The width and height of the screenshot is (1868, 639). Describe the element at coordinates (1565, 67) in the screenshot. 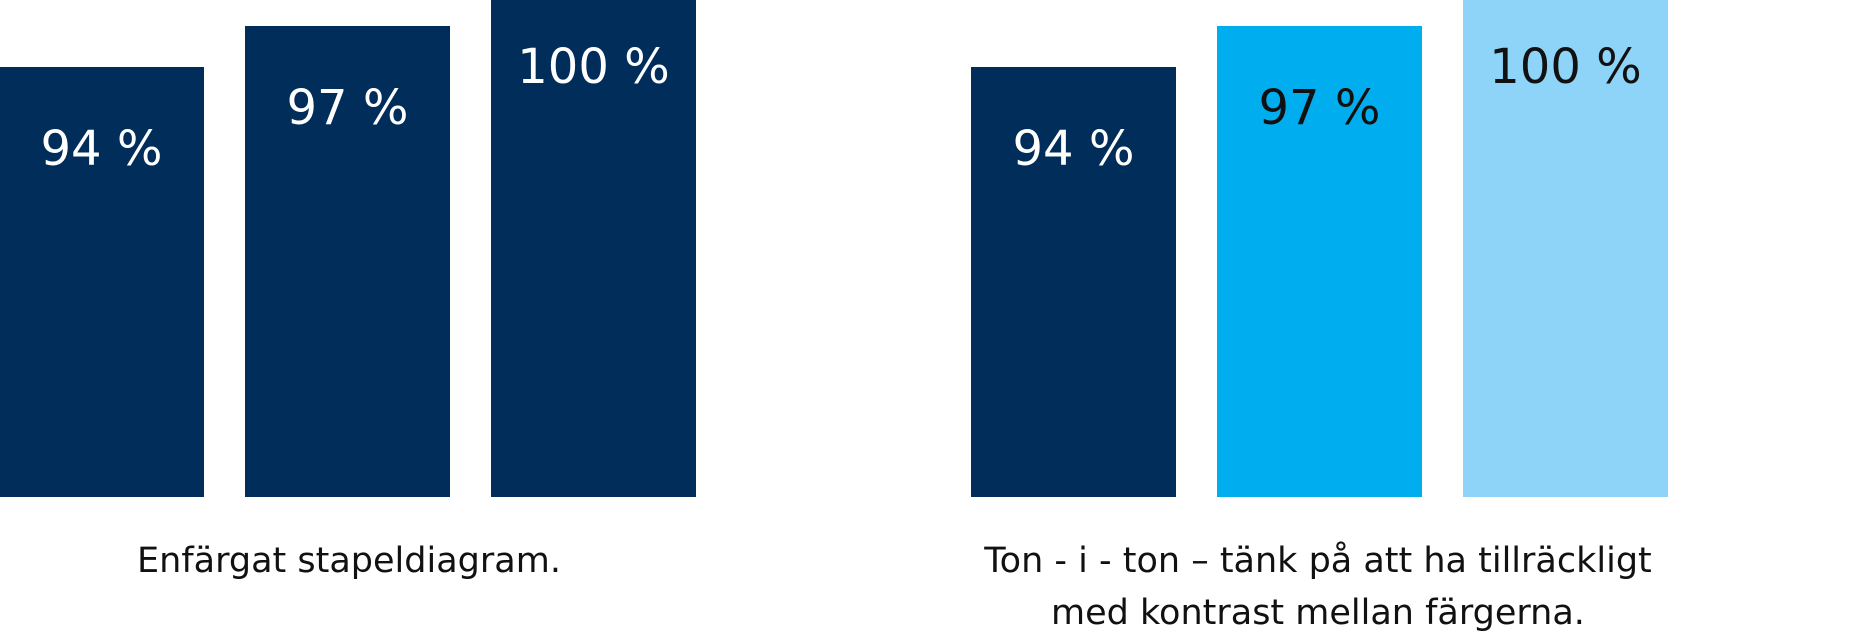

I see `right-chart-bar-label-3: 100 %` at that location.